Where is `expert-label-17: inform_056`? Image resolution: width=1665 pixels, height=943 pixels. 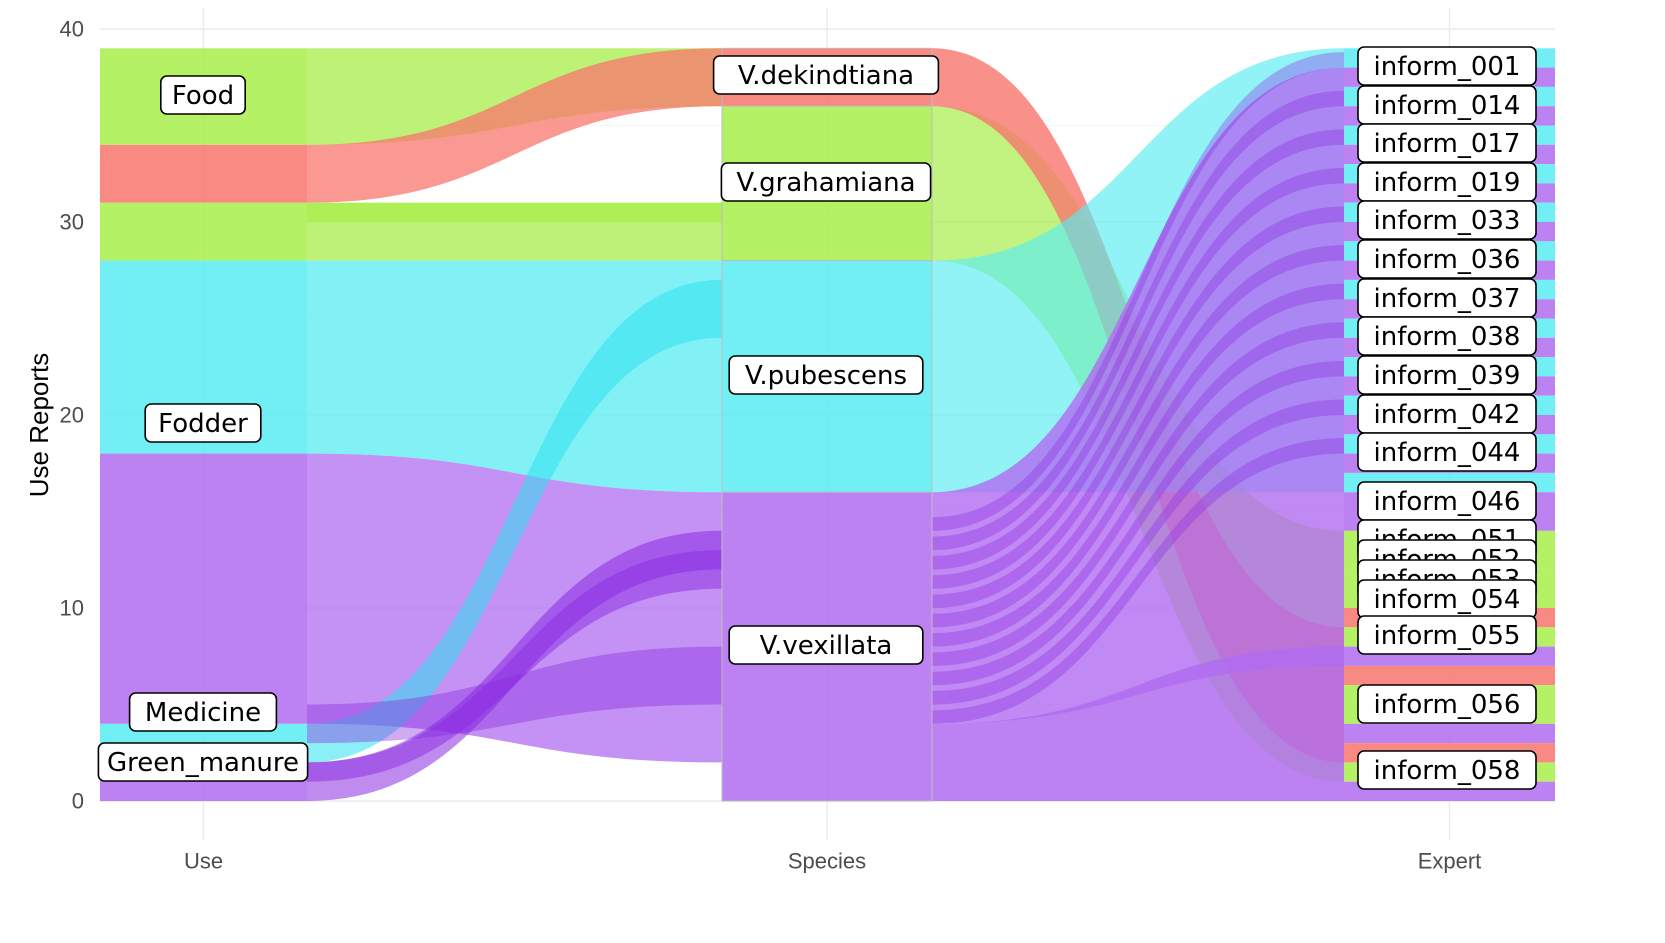 expert-label-17: inform_056 is located at coordinates (1447, 705).